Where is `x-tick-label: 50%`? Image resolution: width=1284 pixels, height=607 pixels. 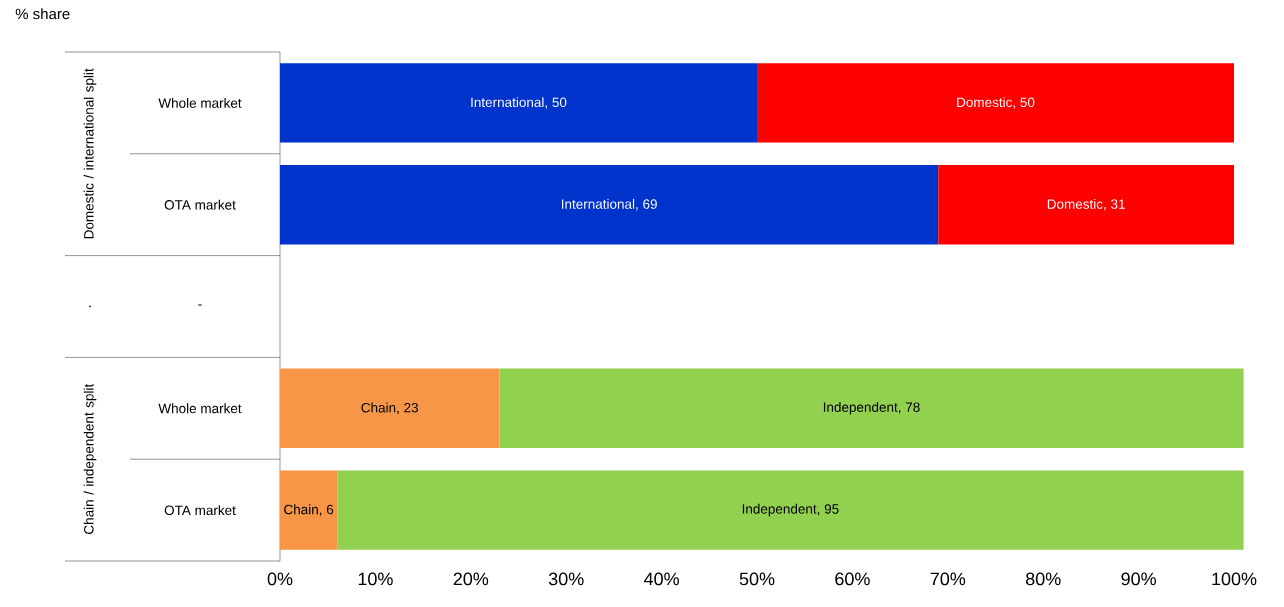 x-tick-label: 50% is located at coordinates (757, 579).